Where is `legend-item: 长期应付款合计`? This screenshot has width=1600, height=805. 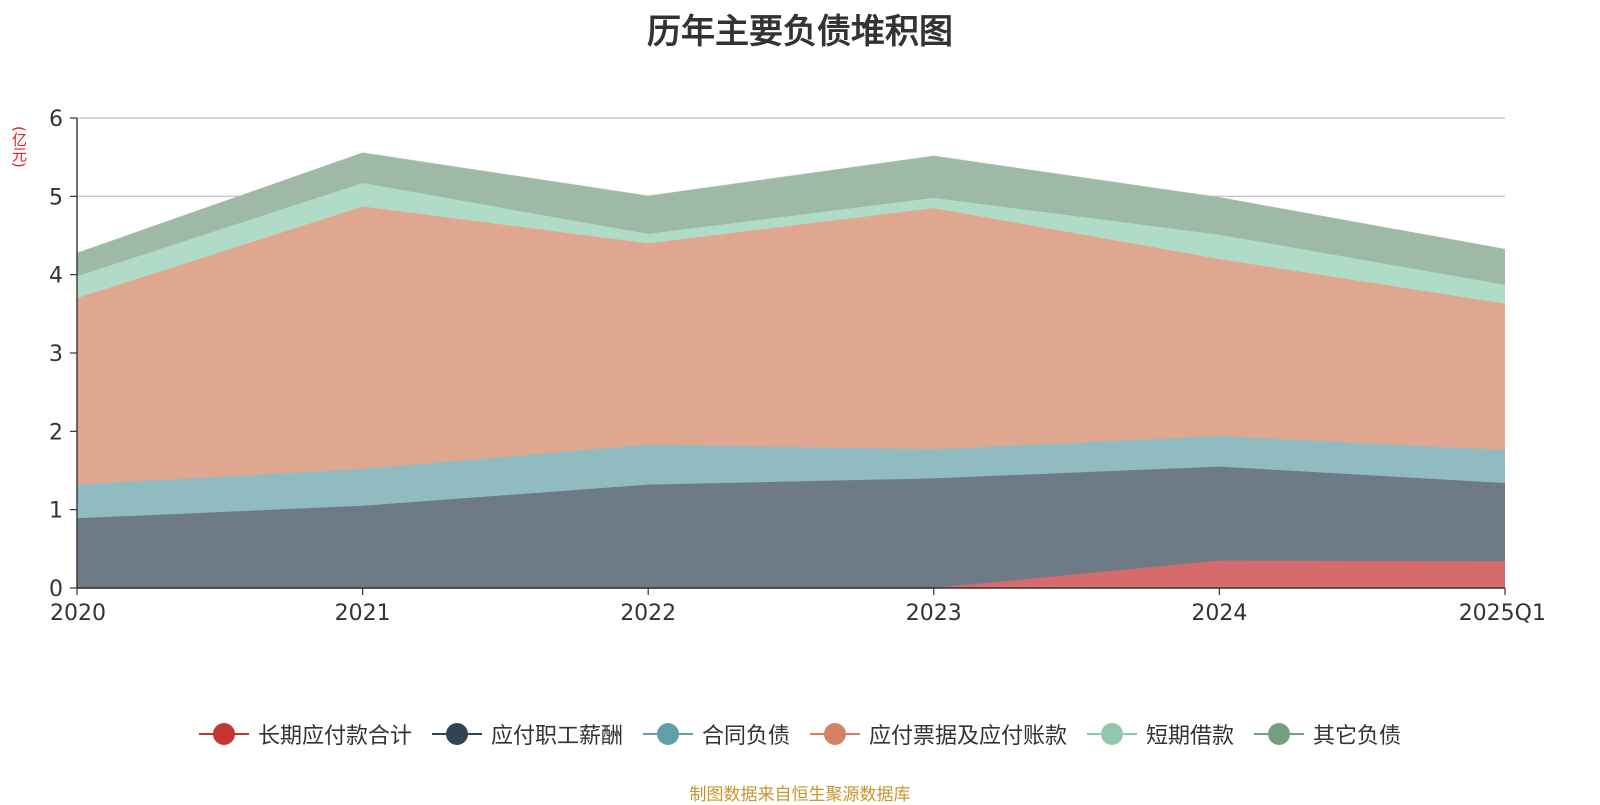
legend-item: 长期应付款合计 is located at coordinates (305, 734).